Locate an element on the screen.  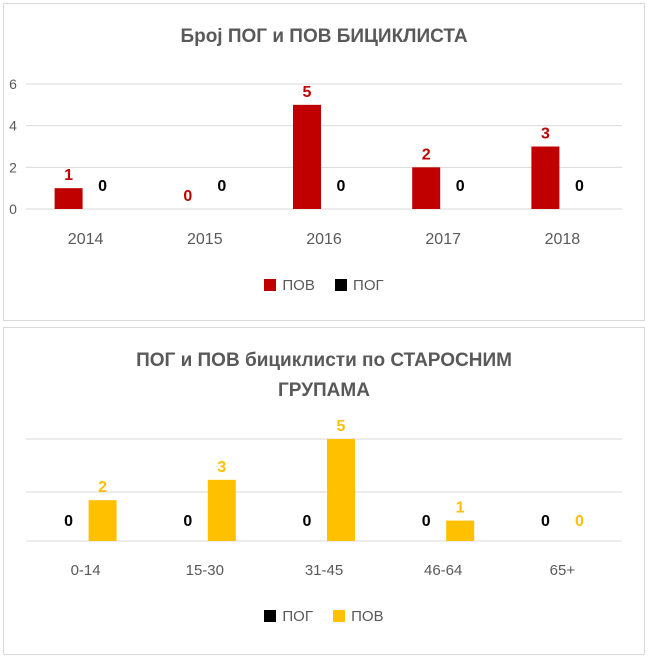
x-tick-label: 46-64 is located at coordinates (443, 570).